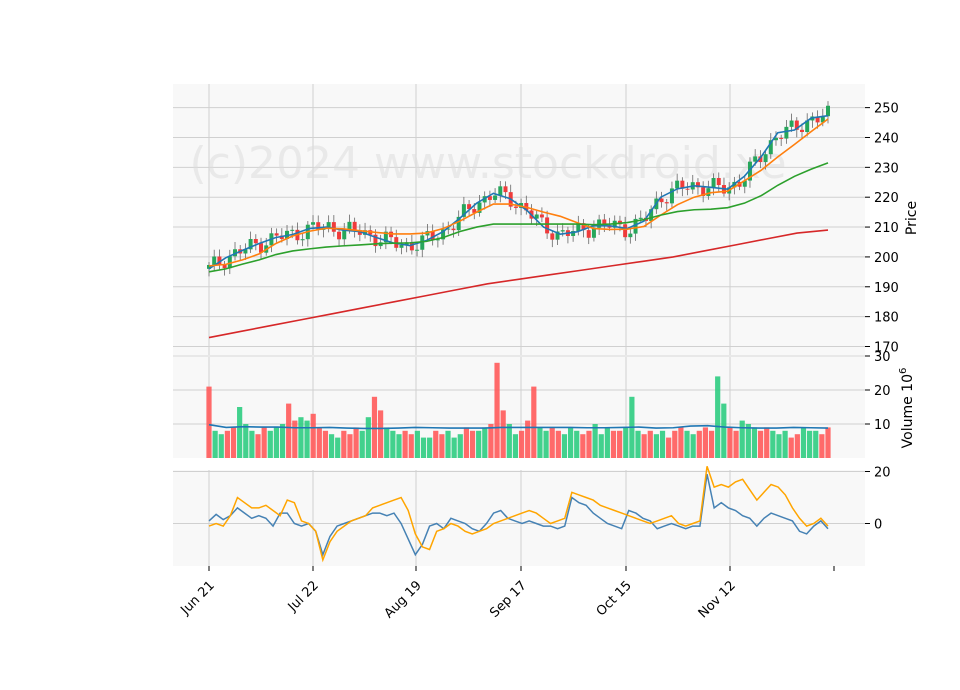 This screenshot has width=960, height=690. Describe the element at coordinates (886, 258) in the screenshot. I see `price-tick-label: 200` at that location.